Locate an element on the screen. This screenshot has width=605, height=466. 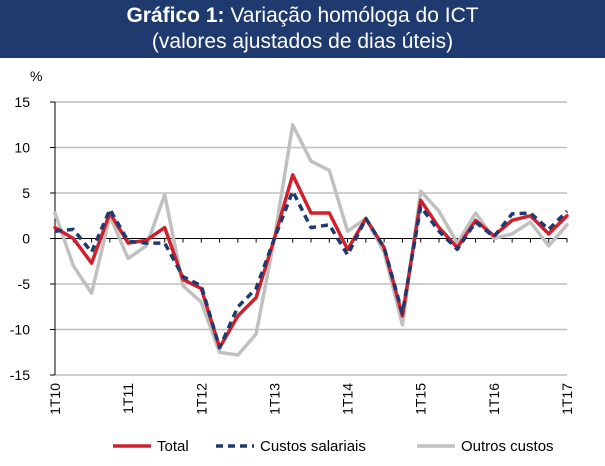
x-tick-label: 1T12 is located at coordinates (201, 399).